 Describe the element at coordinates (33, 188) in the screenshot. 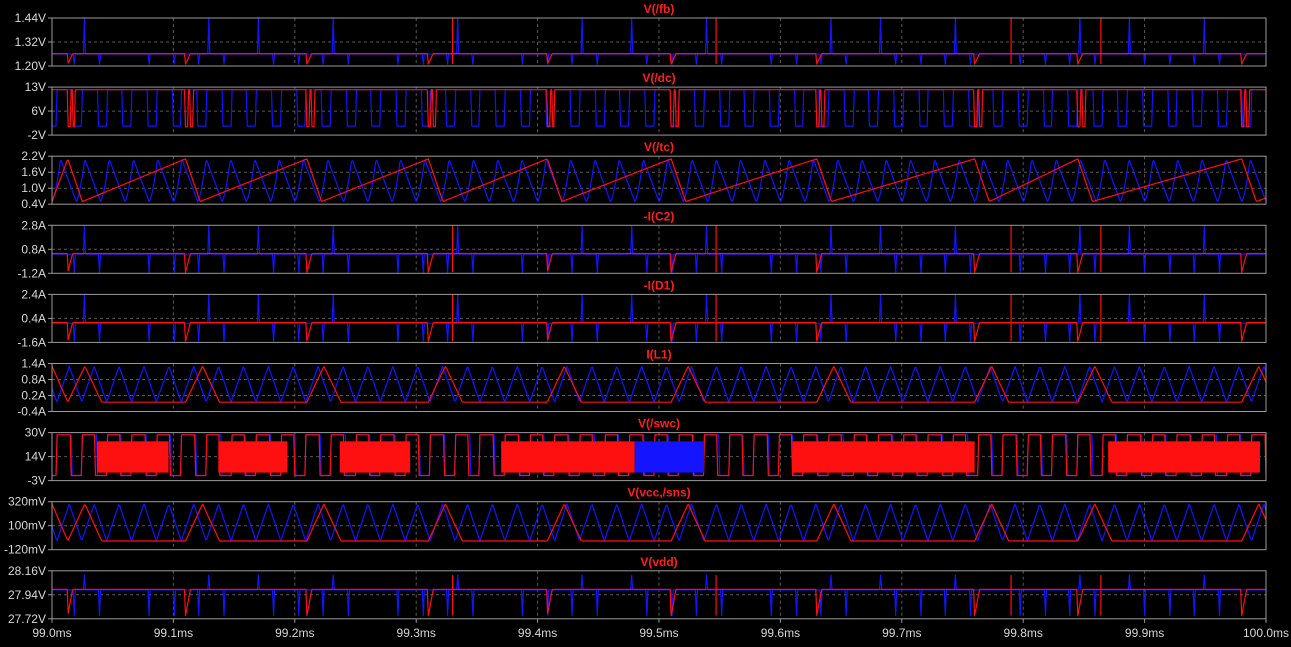

I see `y-tick-label: 1.0V` at that location.